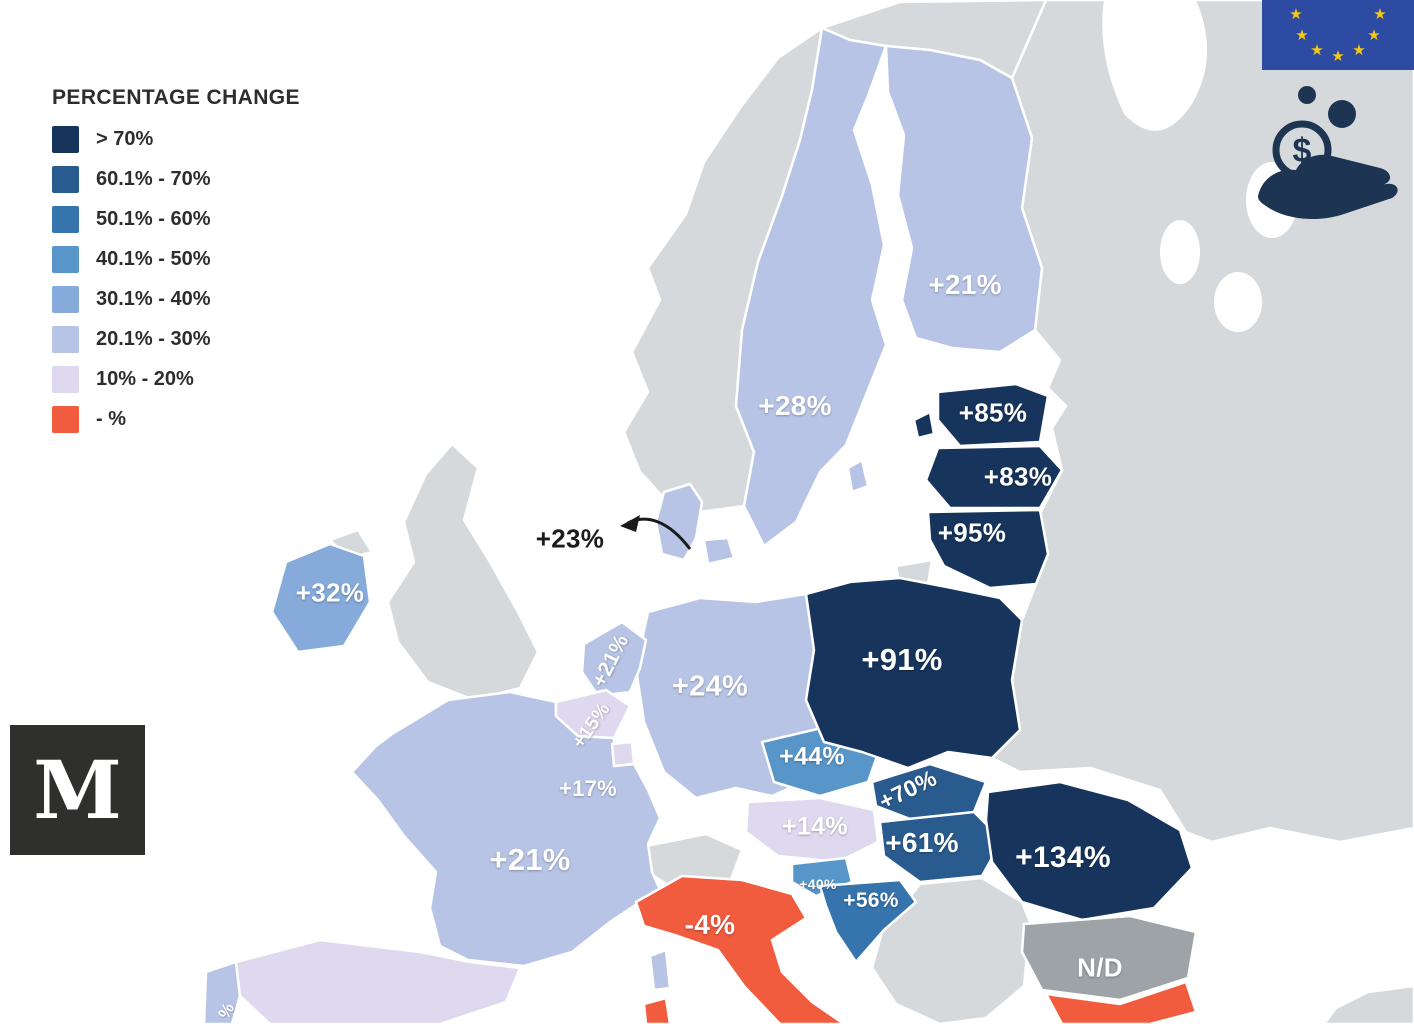 The image size is (1414, 1024). Describe the element at coordinates (153, 299) in the screenshot. I see `legend-label-30-40: 30.1% - 40%` at that location.